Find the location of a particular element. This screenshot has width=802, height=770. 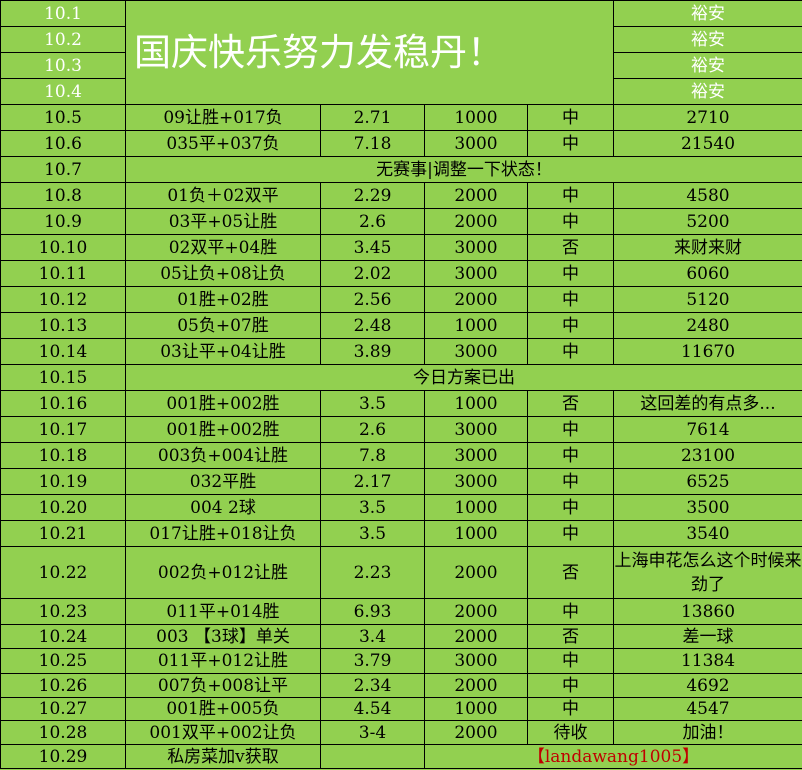

odds-cell: 3.5 is located at coordinates (372, 507).